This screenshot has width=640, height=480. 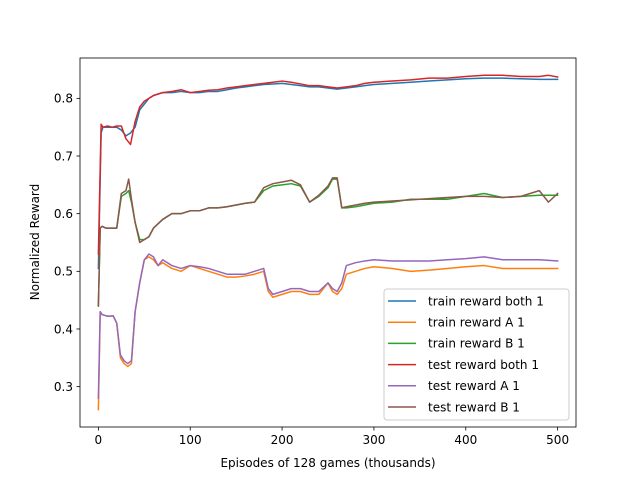 I want to click on x-tick-label: 400, so click(x=465, y=440).